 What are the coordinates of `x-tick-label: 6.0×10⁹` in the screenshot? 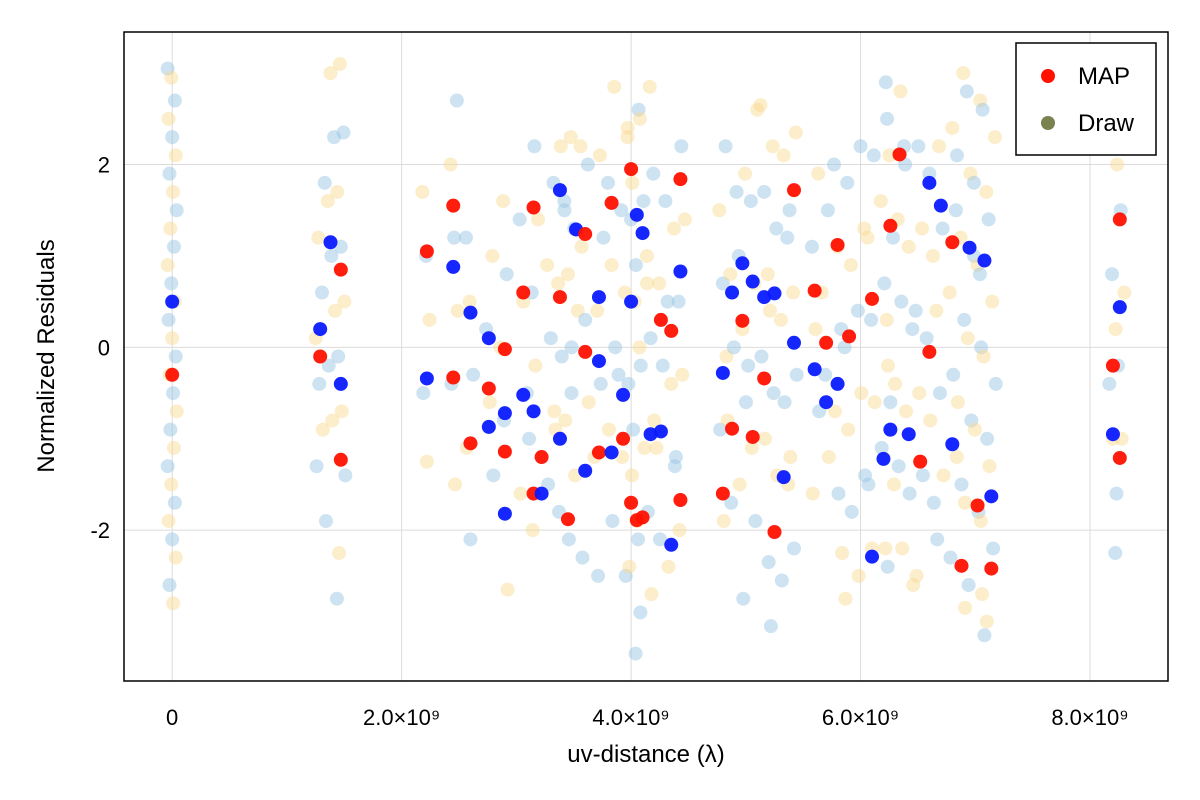 It's located at (860, 717).